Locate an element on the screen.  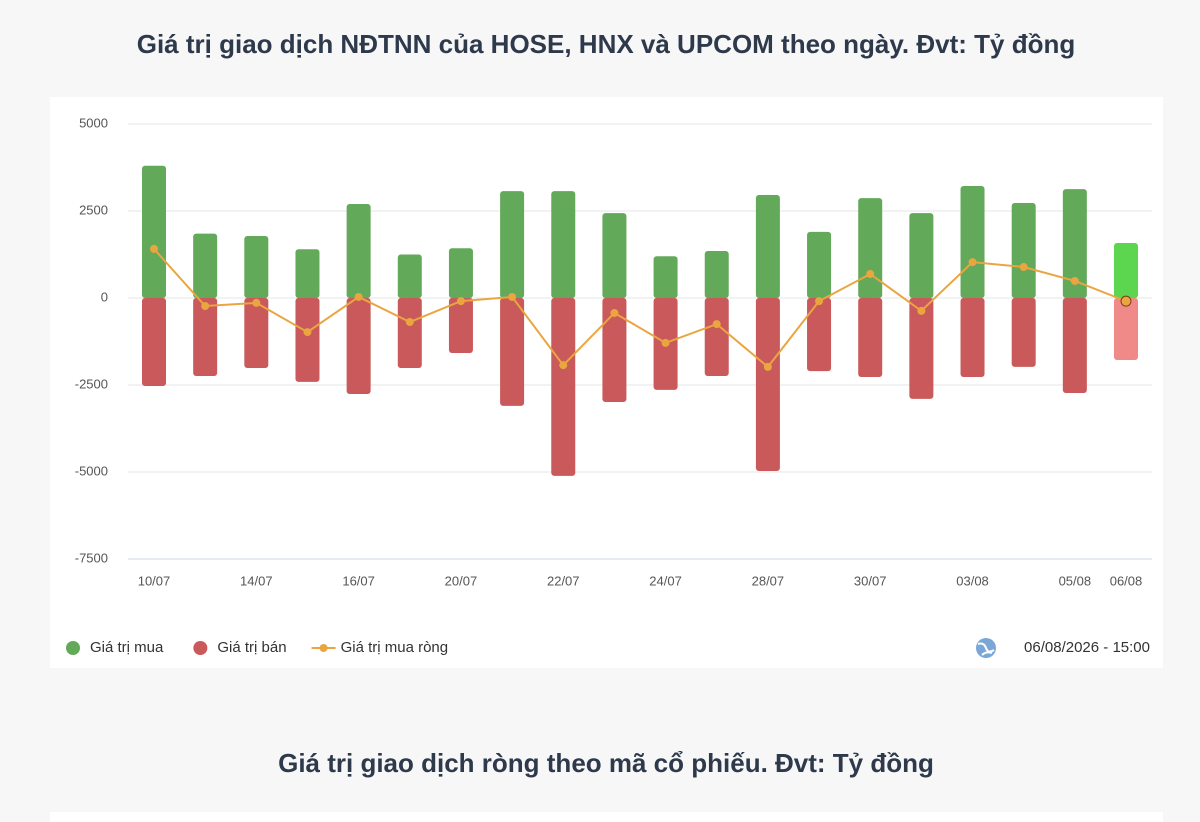
next-card is located at coordinates (606, 817).